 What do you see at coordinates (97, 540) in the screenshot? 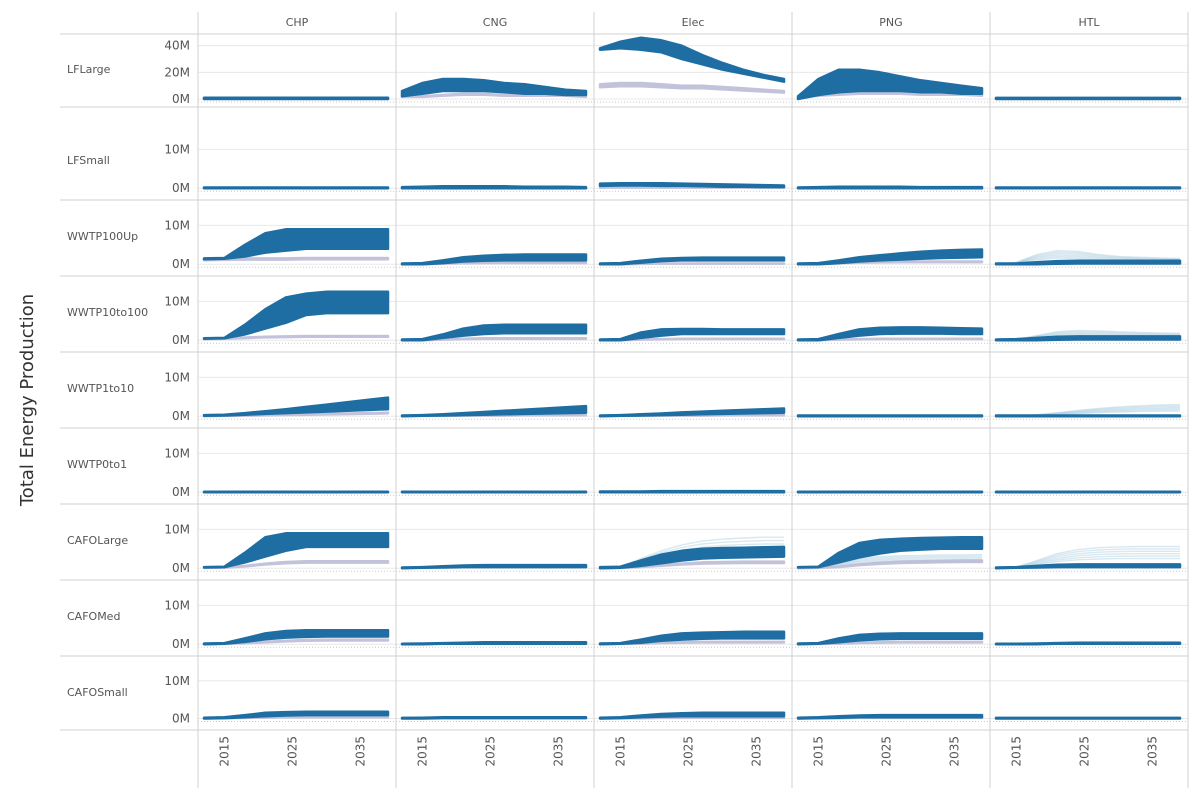
I see `row-label-cafolarge: CAFOLarge` at bounding box center [97, 540].